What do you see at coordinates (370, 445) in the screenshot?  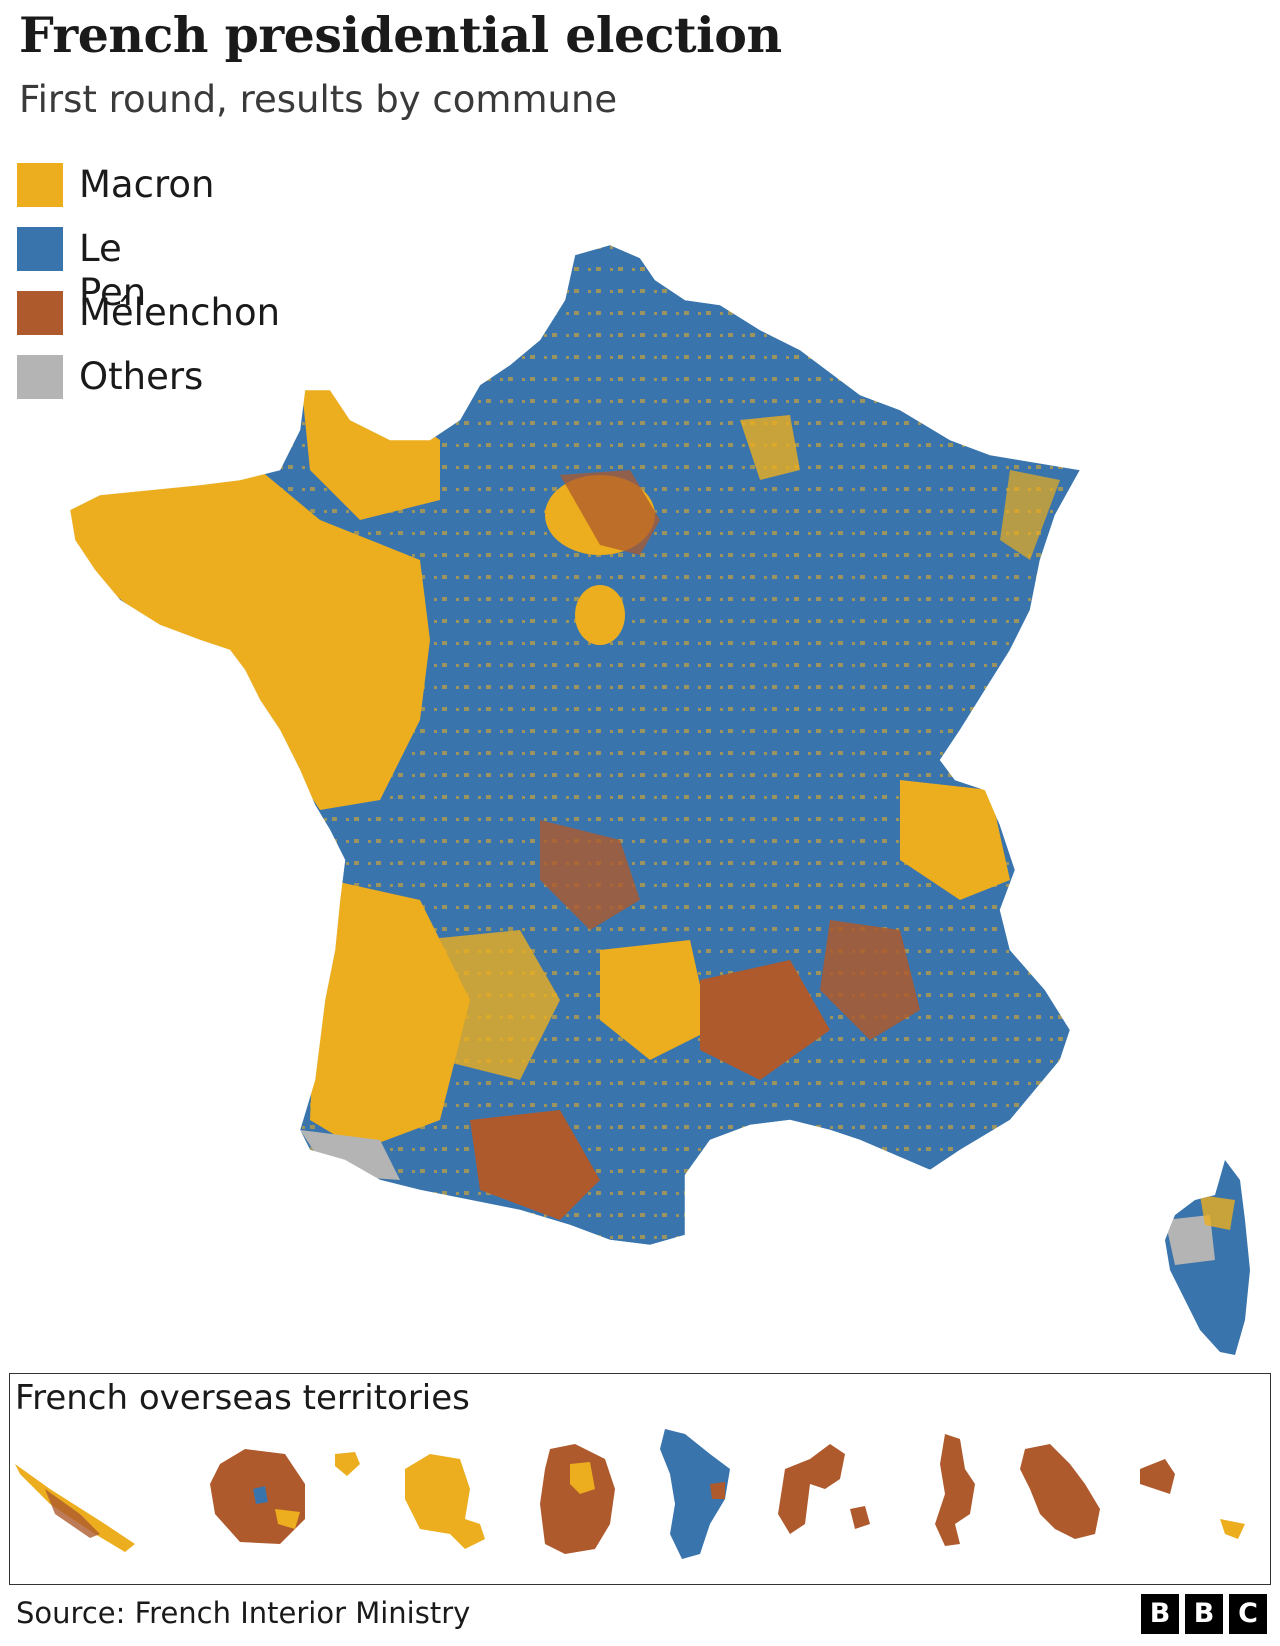 I see `macron-region-normandy` at bounding box center [370, 445].